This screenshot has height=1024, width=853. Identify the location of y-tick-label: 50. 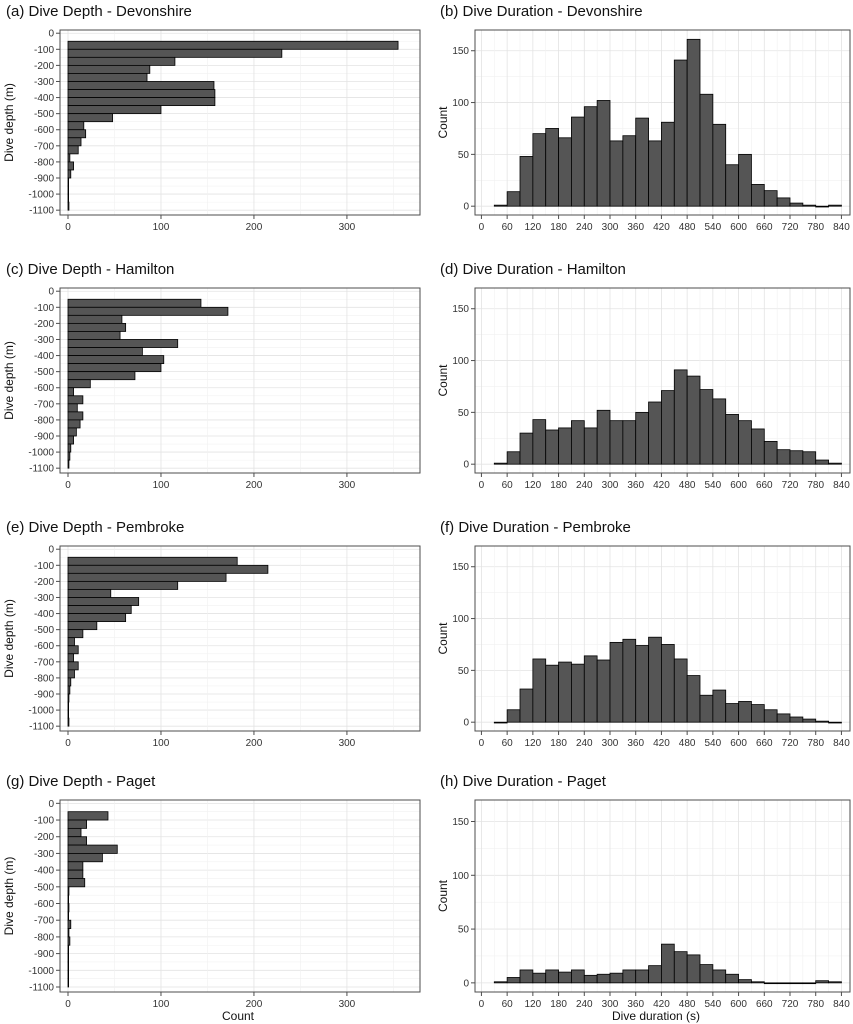
(464, 413).